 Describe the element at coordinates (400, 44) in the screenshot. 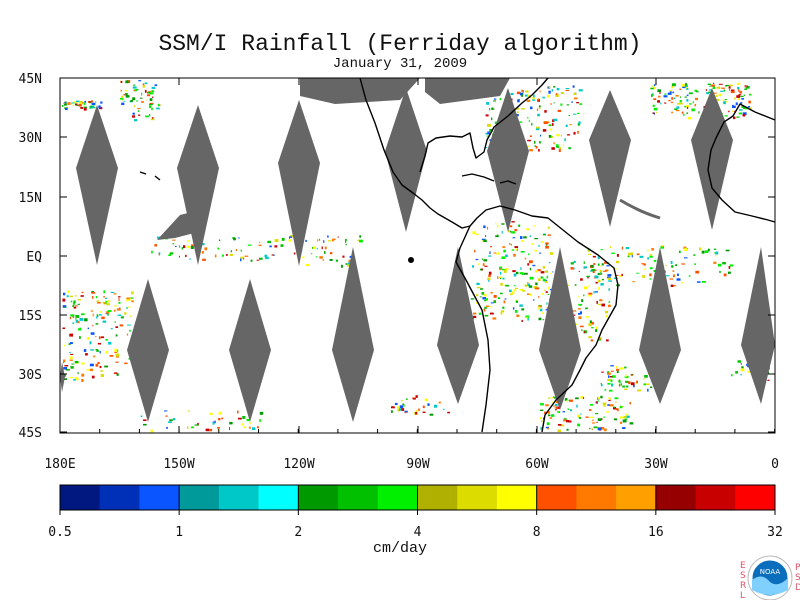

I see `chart-title: SSM/I Rainfall (Ferriday algorithm)` at that location.